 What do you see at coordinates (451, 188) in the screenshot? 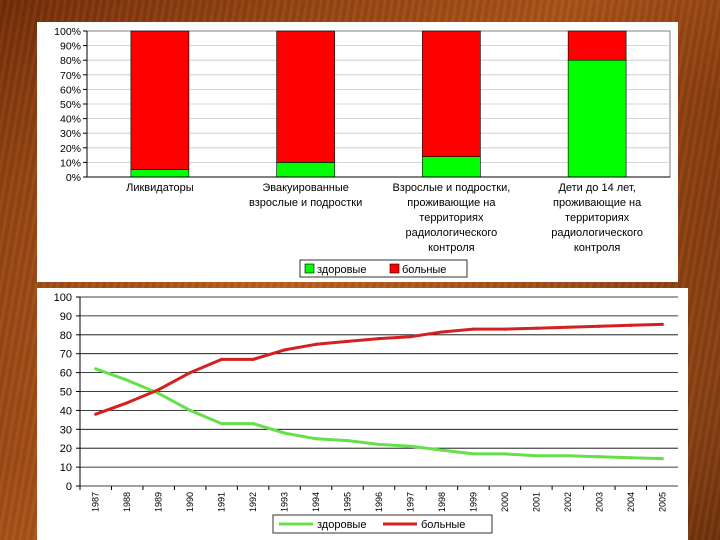
I see `category-label-line: Взрослые и подростки,` at bounding box center [451, 188].